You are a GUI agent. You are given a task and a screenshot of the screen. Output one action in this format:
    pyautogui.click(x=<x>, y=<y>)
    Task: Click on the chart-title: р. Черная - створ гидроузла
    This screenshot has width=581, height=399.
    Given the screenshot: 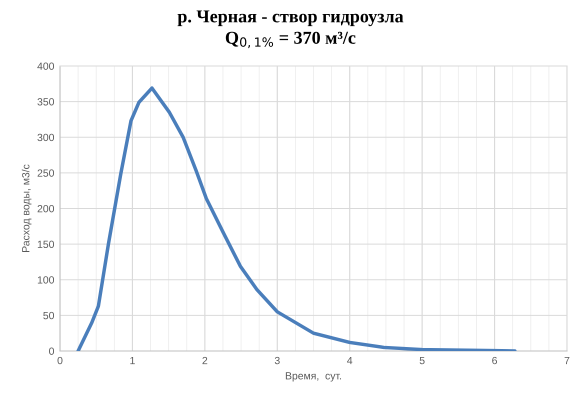 What is the action you would take?
    pyautogui.click(x=291, y=18)
    